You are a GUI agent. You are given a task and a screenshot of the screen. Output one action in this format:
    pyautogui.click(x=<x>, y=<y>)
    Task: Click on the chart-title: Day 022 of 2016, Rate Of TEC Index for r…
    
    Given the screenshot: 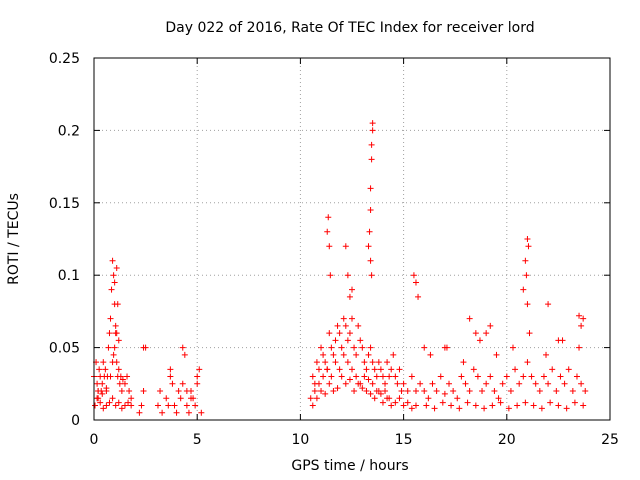 What is the action you would take?
    pyautogui.click(x=349, y=28)
    